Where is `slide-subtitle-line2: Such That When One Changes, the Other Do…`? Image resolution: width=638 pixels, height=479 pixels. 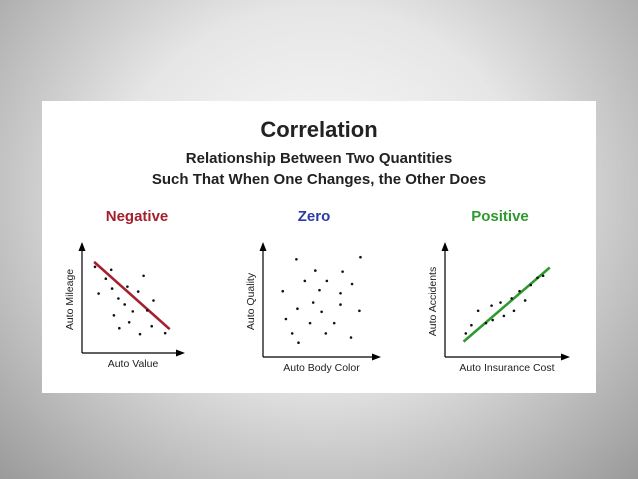 slide-subtitle-line2: Such That When One Changes, the Other Do… is located at coordinates (319, 179).